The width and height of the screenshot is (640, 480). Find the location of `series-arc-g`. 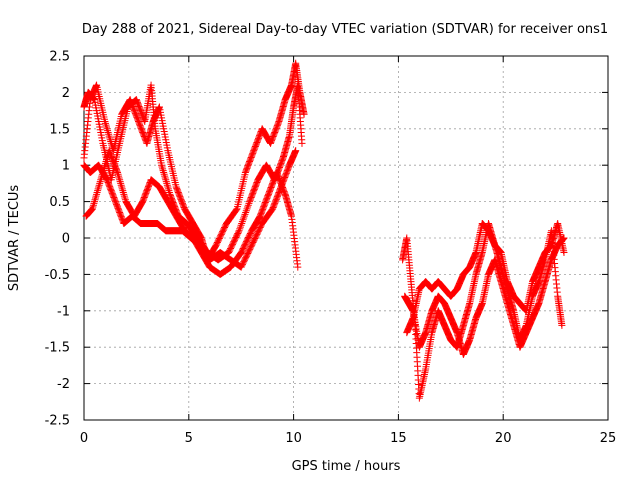

series-arc-g is located at coordinates (485, 278).